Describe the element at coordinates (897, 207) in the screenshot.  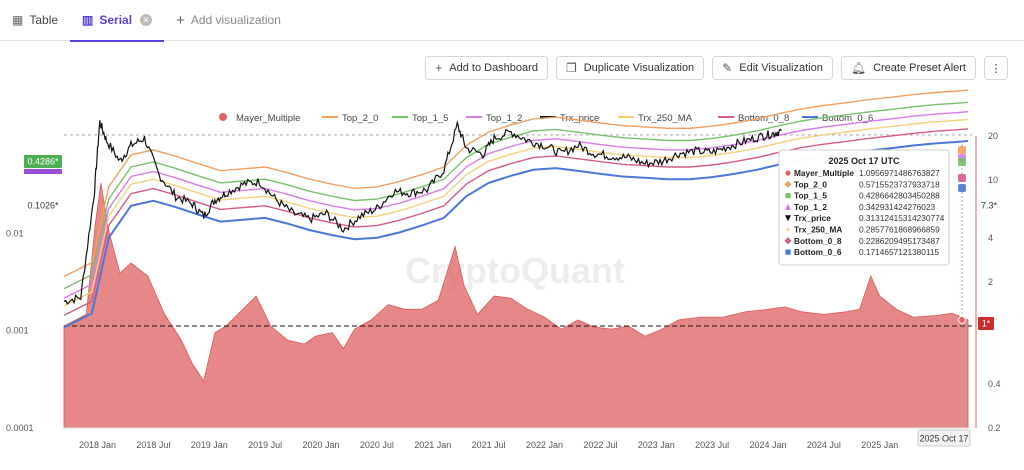
I see `tooltip-row-value: 0.342931424276023` at that location.